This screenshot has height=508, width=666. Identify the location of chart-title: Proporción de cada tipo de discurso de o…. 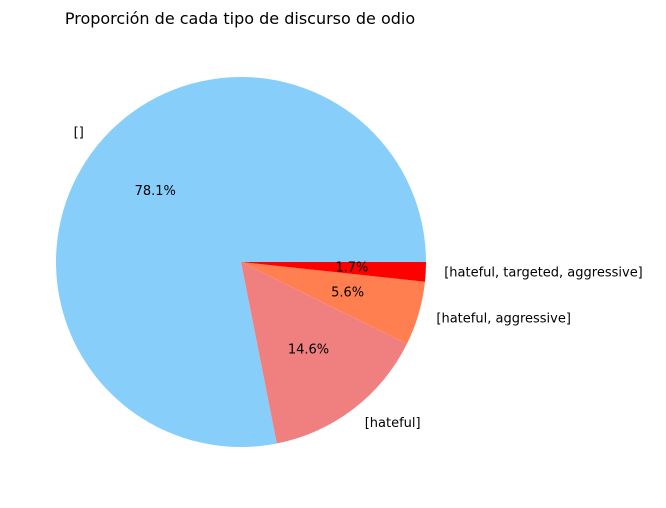
(240, 18).